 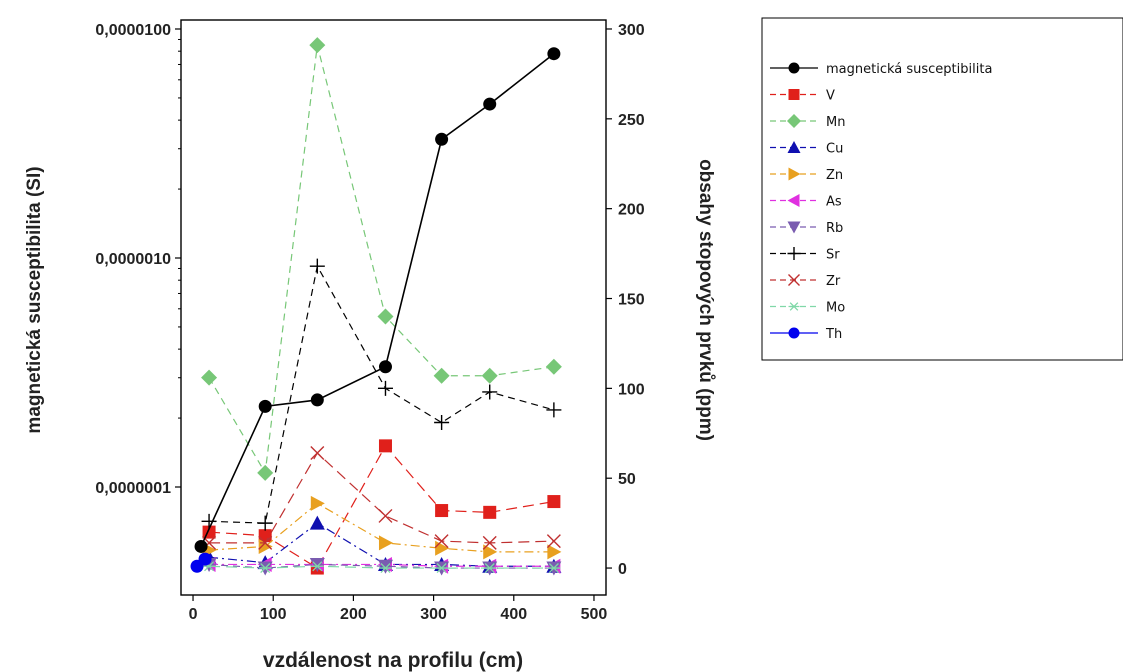 What do you see at coordinates (806, 149) in the screenshot?
I see `legend-item-cu: Cu` at bounding box center [806, 149].